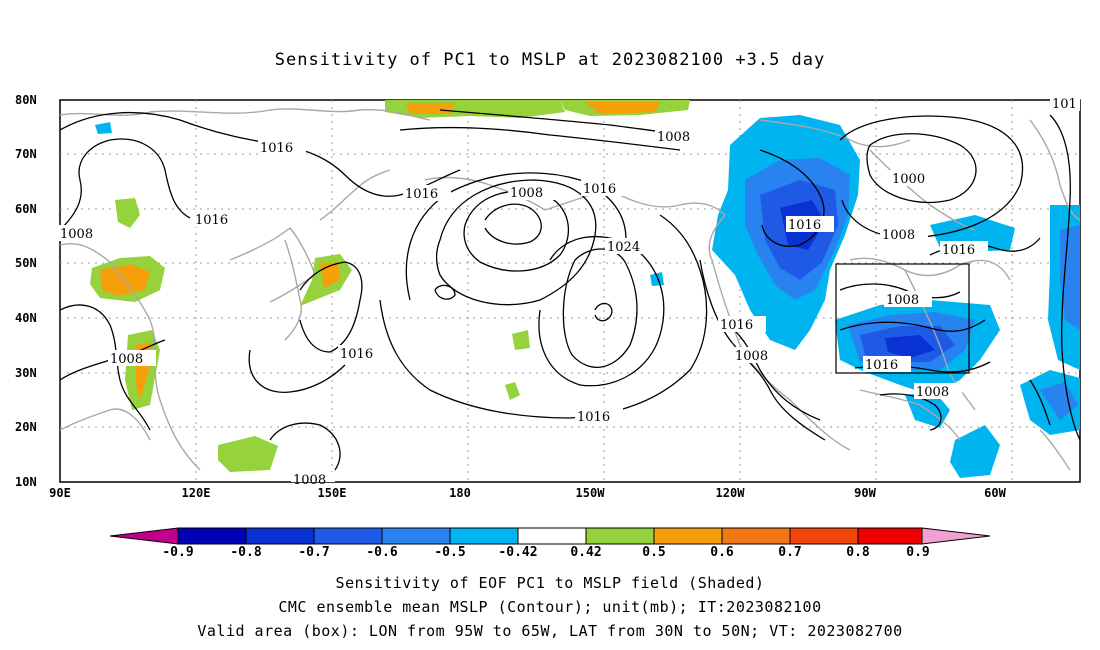  What do you see at coordinates (246, 552) in the screenshot?
I see `colorbar-label: -0.8` at bounding box center [246, 552].